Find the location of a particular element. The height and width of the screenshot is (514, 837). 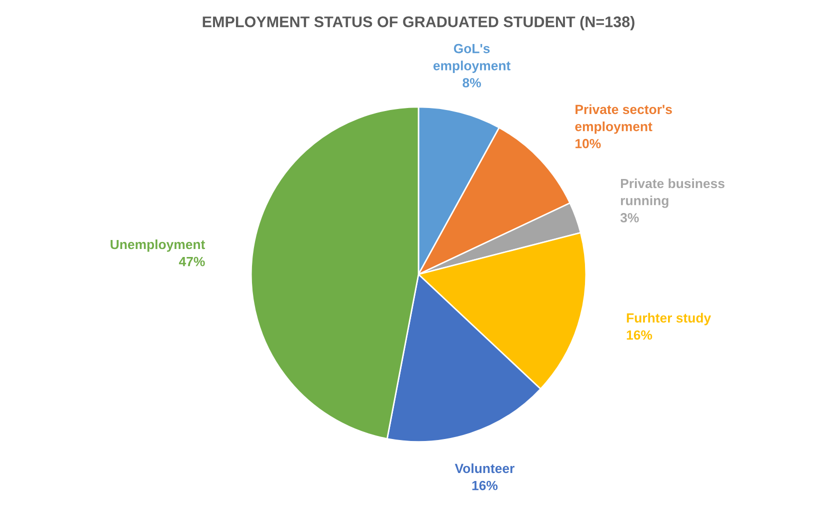

data-label: 47% is located at coordinates (191, 261).